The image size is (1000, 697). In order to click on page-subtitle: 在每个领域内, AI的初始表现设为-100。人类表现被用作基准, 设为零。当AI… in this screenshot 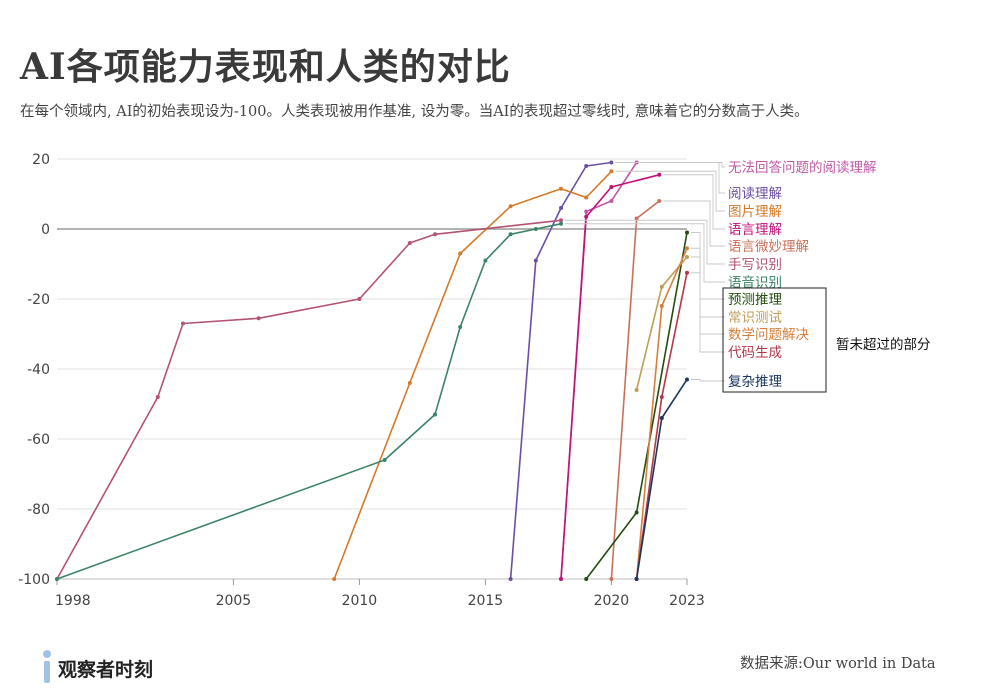, I will do `click(414, 112)`.